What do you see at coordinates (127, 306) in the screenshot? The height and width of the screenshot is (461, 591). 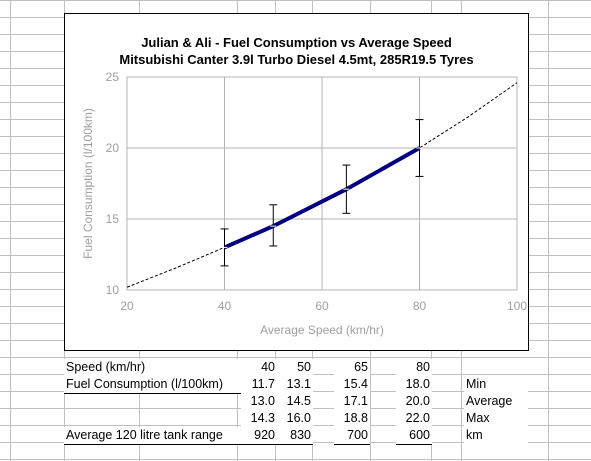 I see `x-tick-label: 20` at bounding box center [127, 306].